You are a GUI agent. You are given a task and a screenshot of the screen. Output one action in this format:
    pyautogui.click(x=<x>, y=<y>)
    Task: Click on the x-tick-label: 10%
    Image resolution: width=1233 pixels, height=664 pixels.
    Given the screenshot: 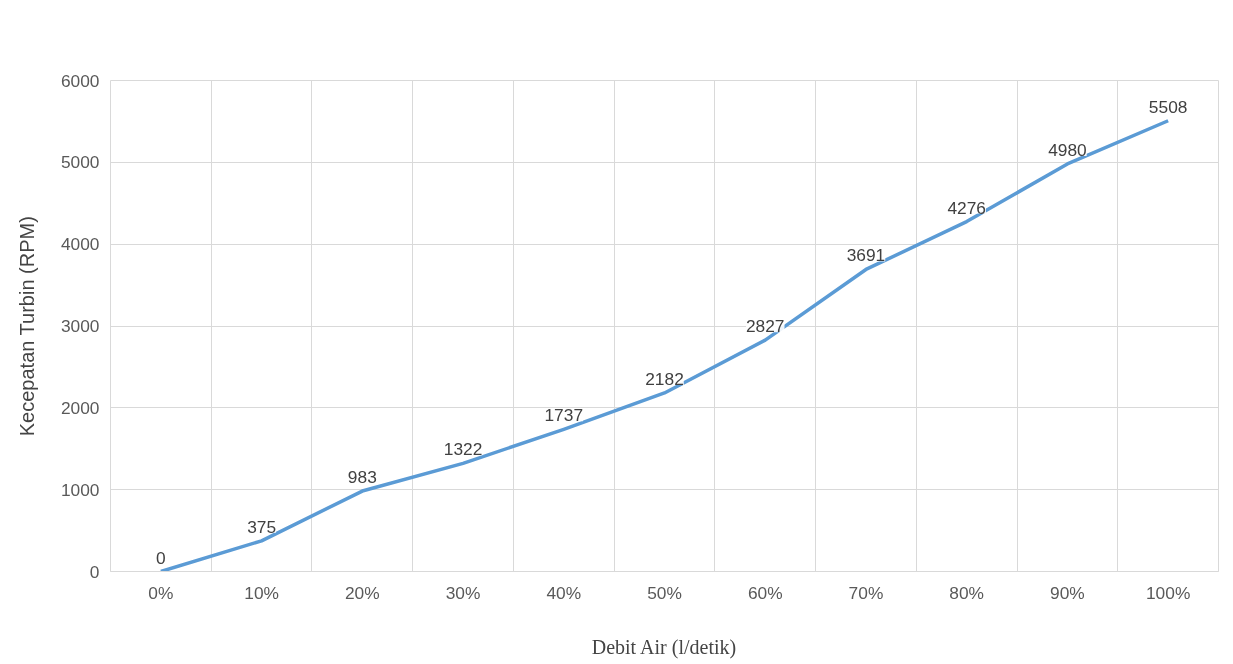 What is the action you would take?
    pyautogui.click(x=261, y=592)
    